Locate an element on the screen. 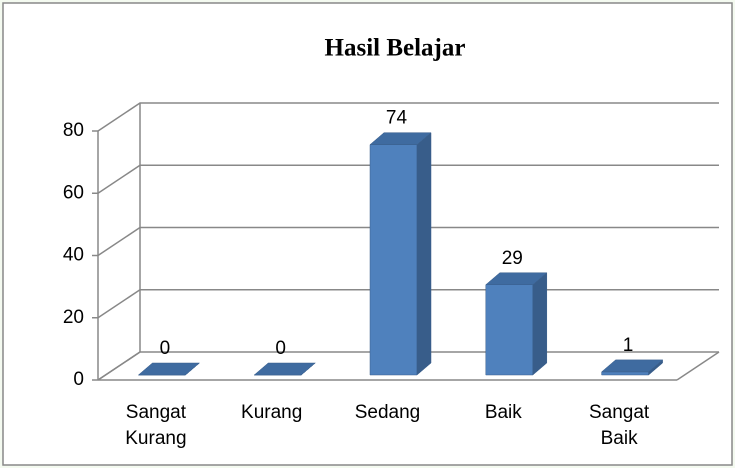 The height and width of the screenshot is (468, 735). x-tick-label: Baik is located at coordinates (503, 412).